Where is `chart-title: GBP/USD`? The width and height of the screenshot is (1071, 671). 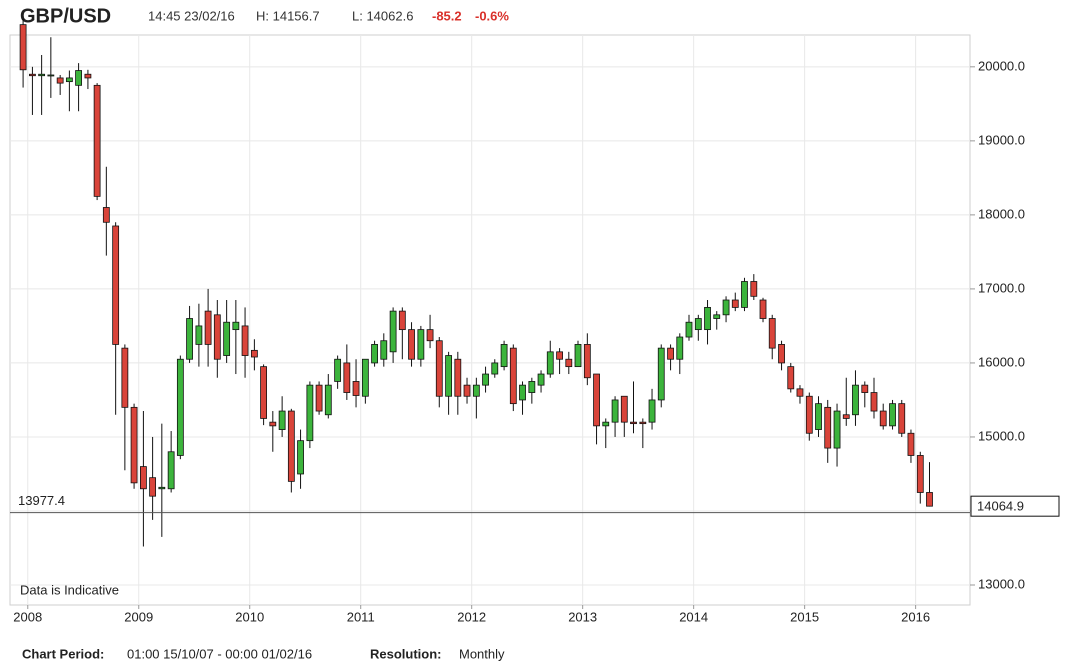 chart-title: GBP/USD is located at coordinates (65, 16).